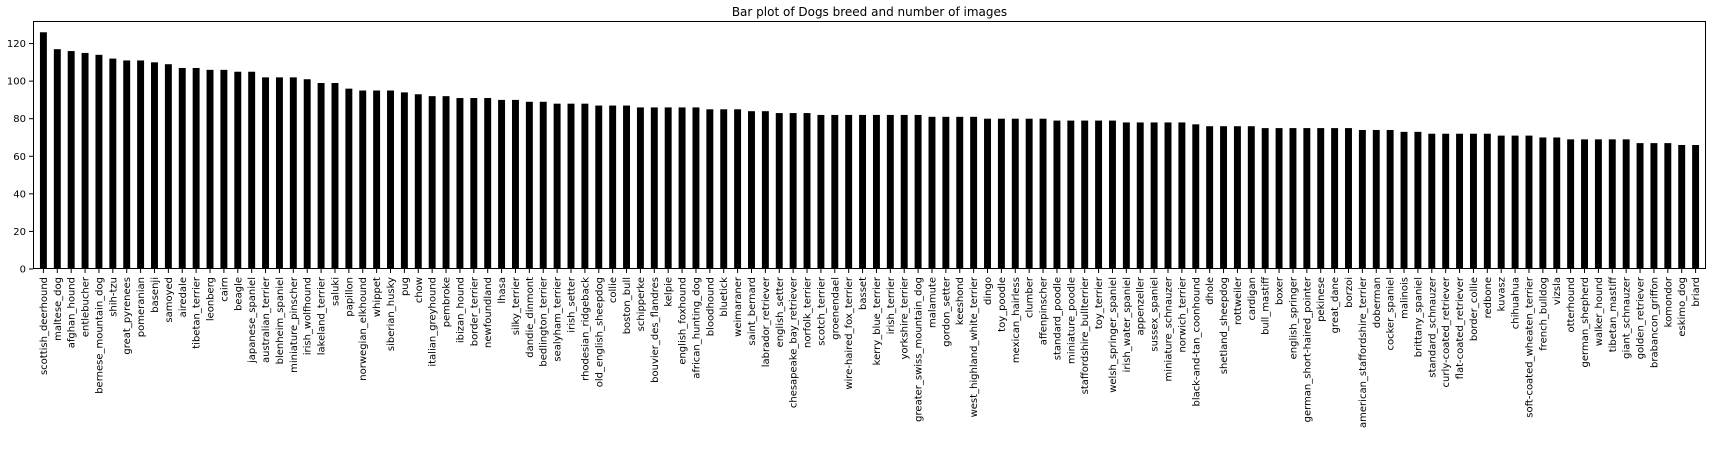 The image size is (1714, 460). Describe the element at coordinates (196, 168) in the screenshot. I see `bar-tibetan_terrier` at that location.